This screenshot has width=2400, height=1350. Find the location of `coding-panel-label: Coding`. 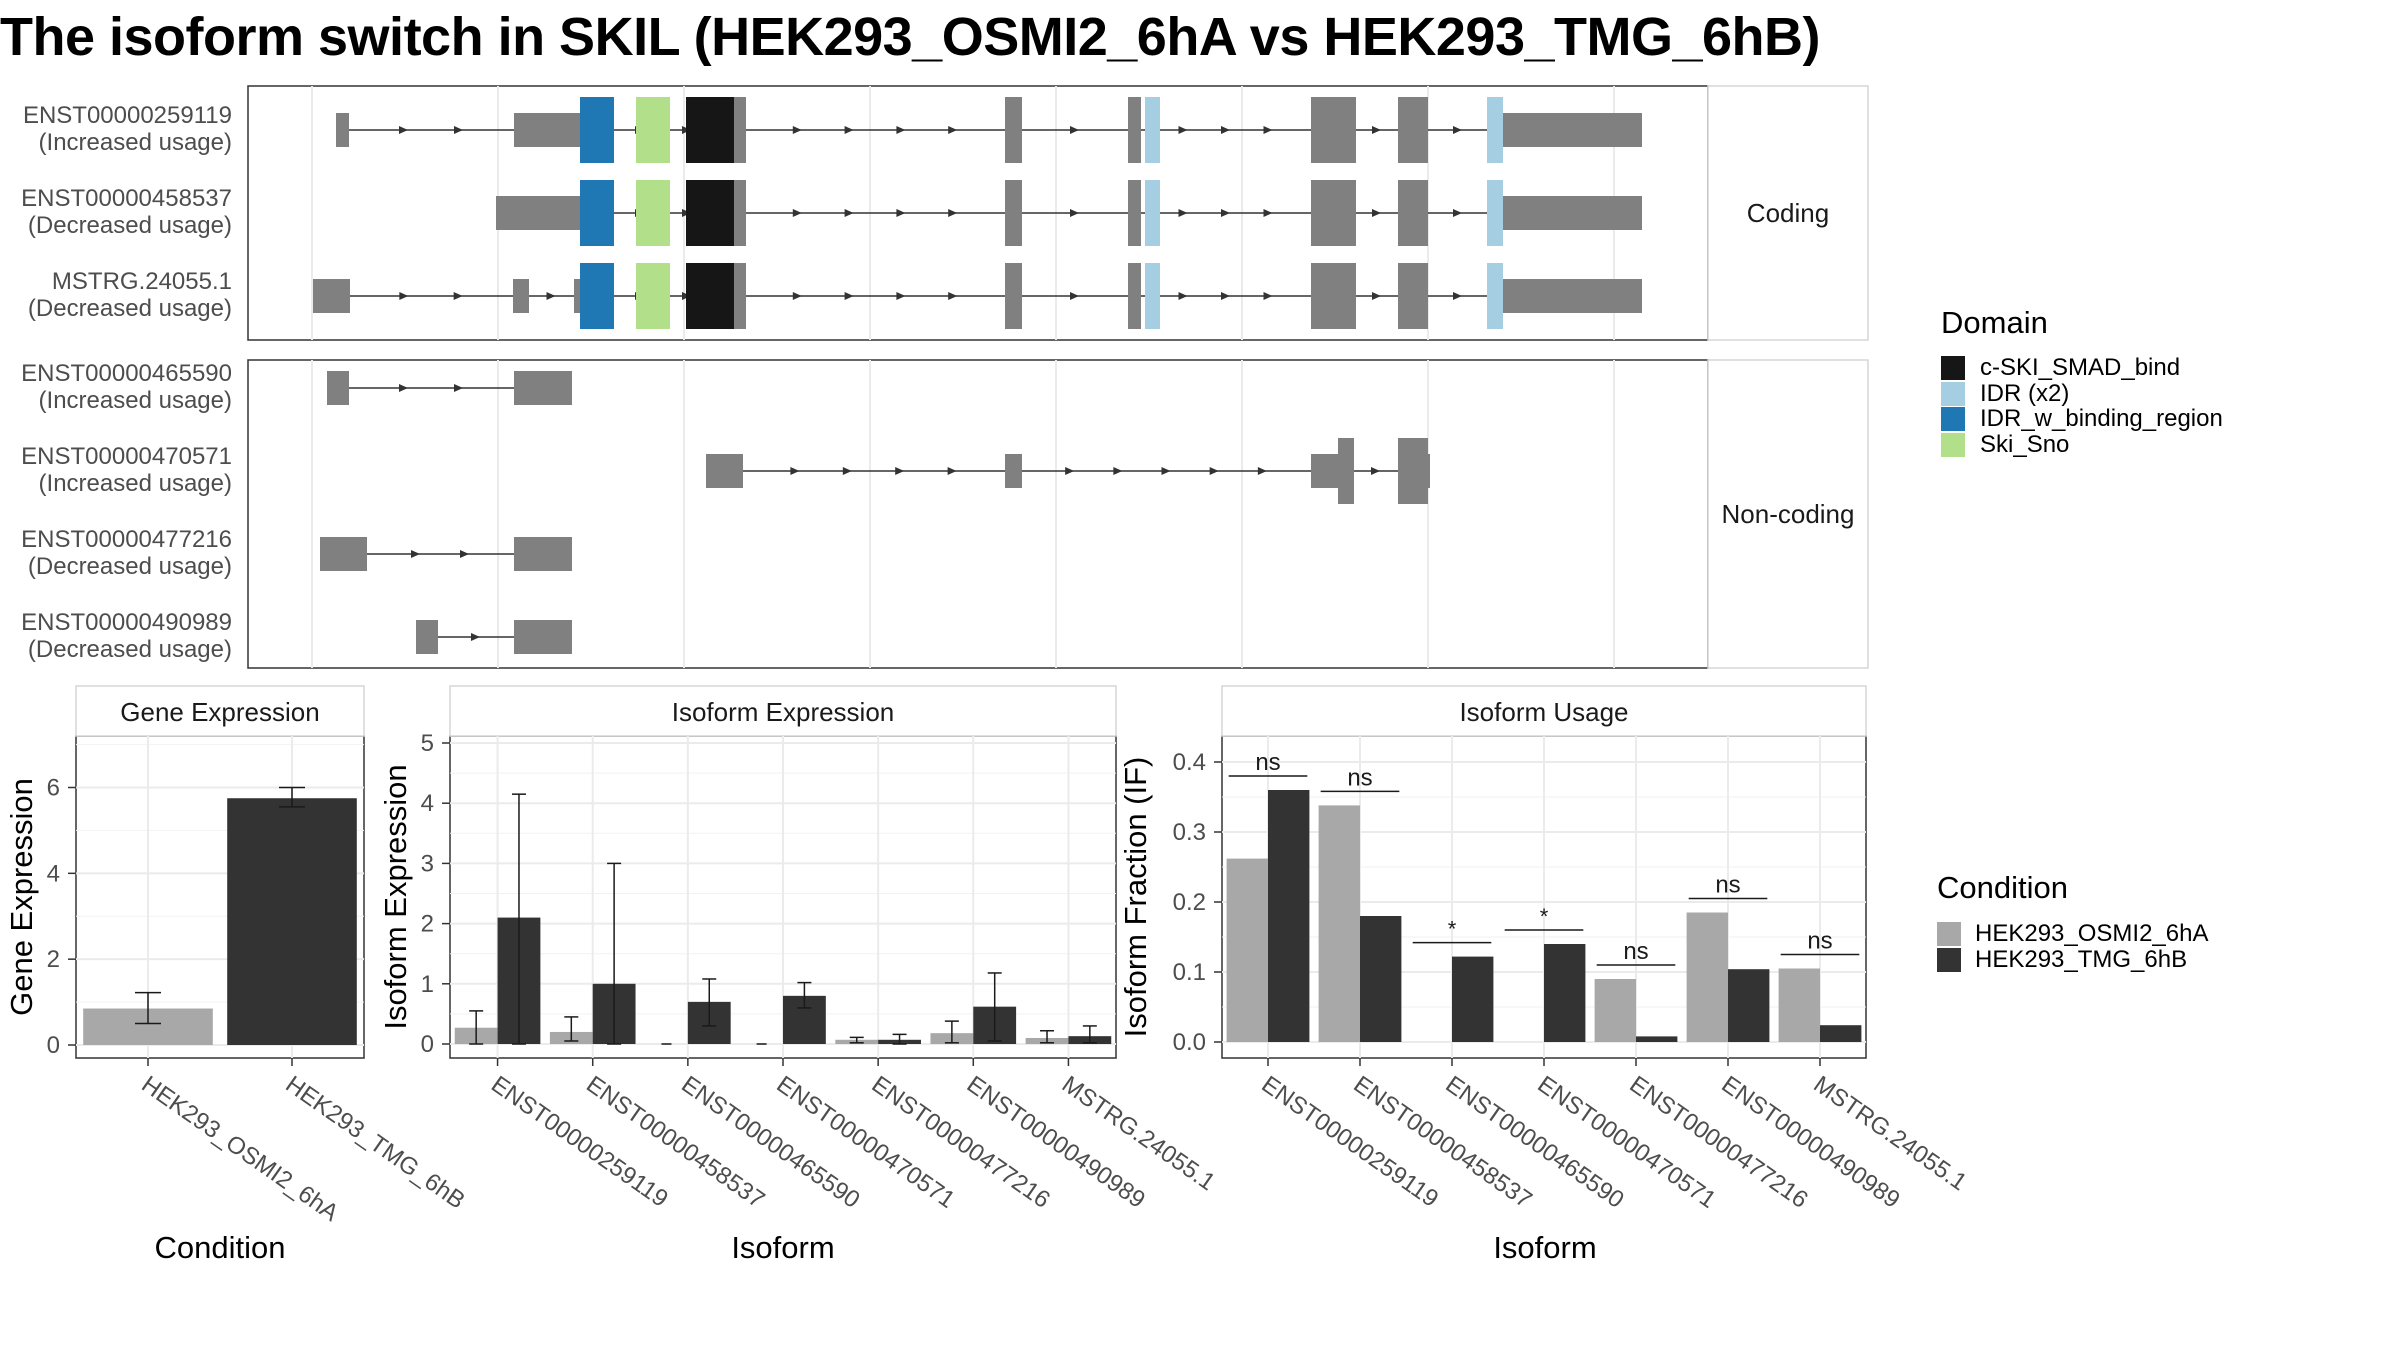

coding-panel-label: Coding is located at coordinates (1788, 213).